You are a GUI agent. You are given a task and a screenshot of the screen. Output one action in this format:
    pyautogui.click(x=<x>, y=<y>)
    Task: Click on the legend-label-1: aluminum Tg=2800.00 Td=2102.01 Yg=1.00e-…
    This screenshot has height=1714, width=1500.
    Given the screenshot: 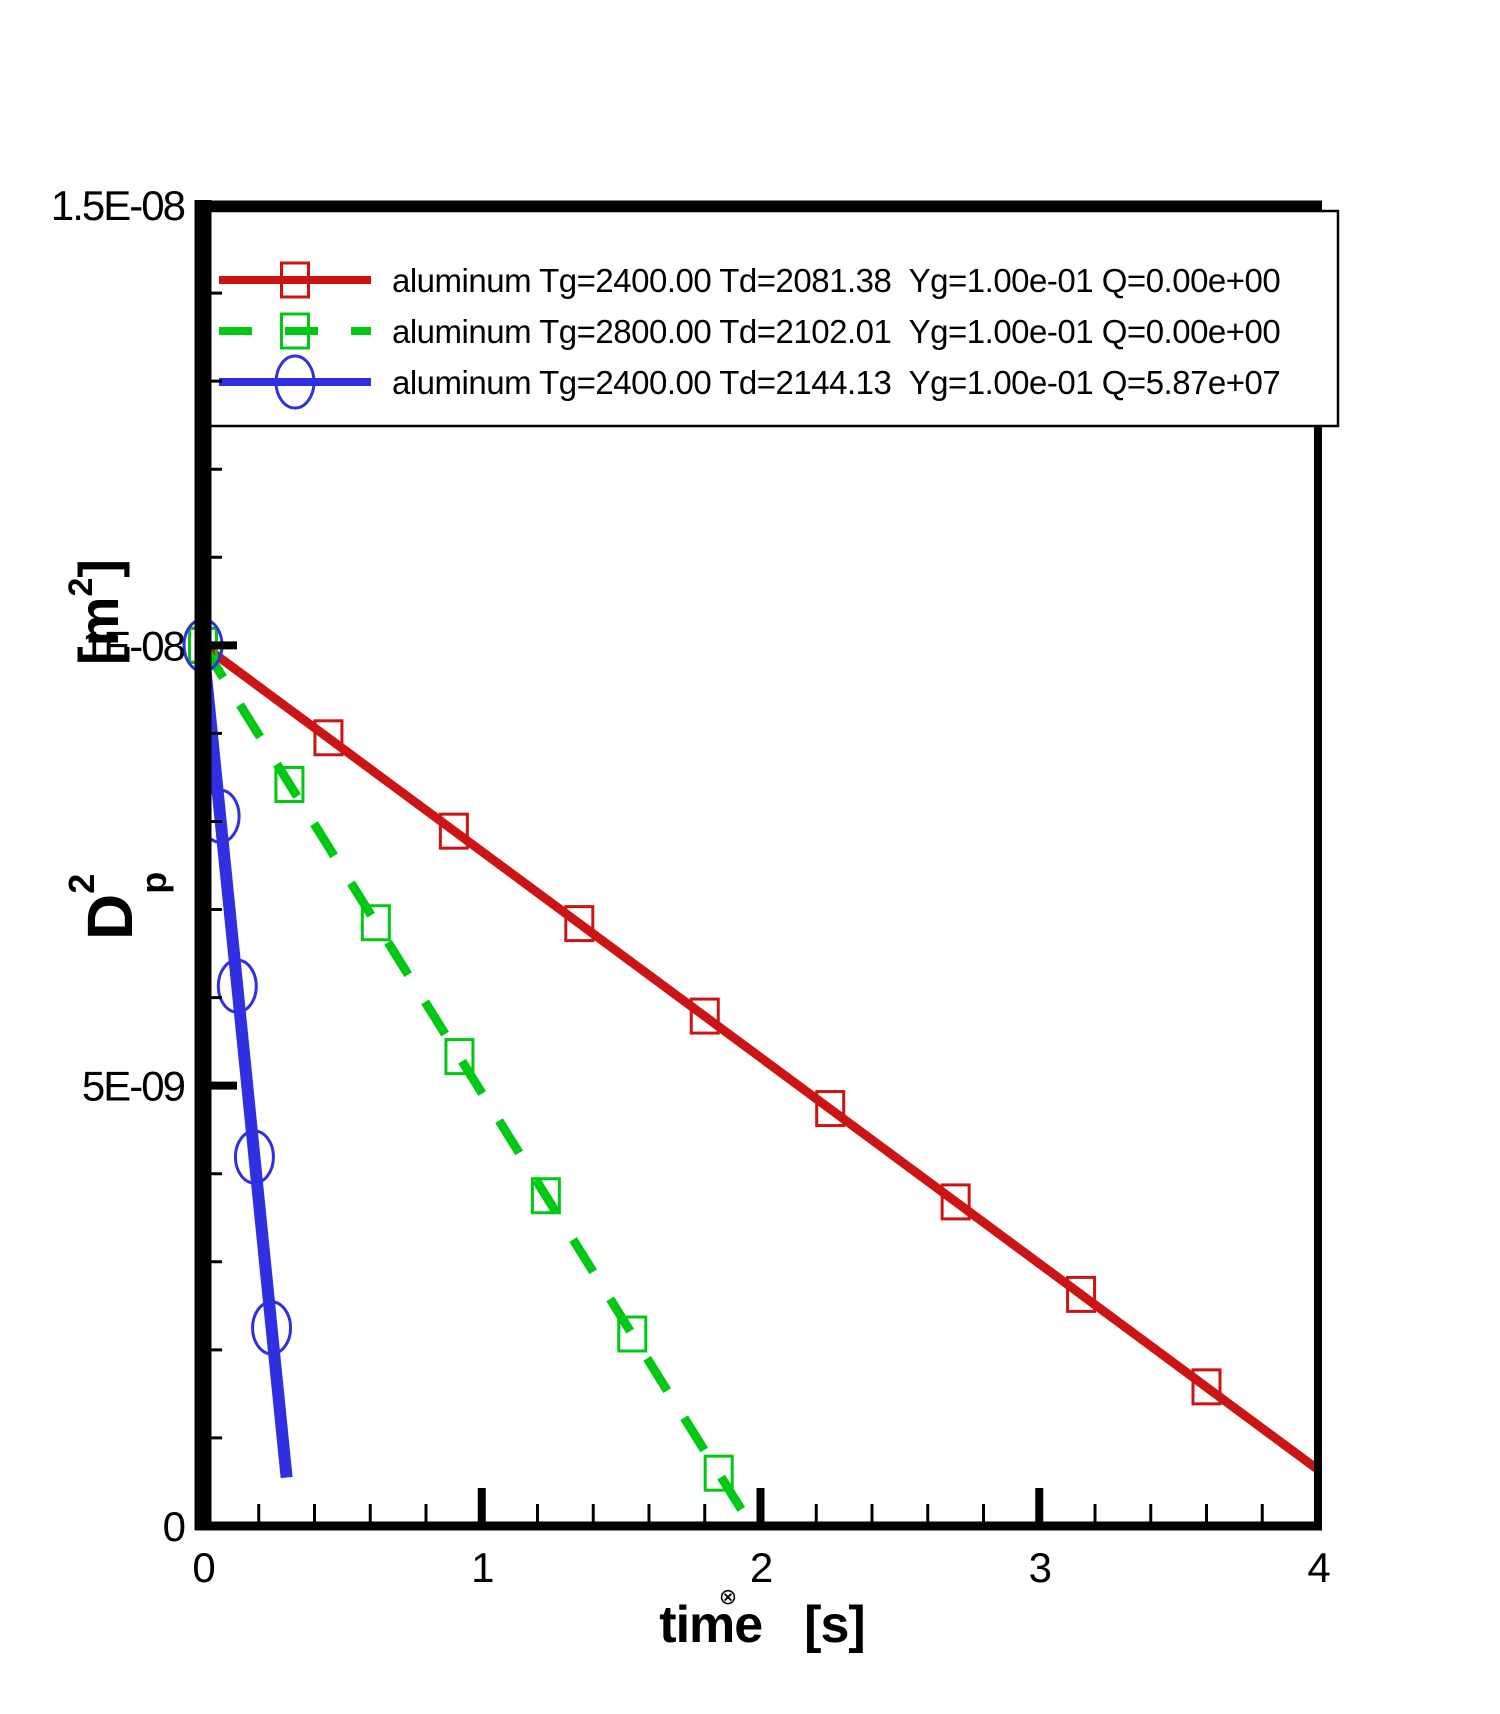 What is the action you would take?
    pyautogui.click(x=836, y=331)
    